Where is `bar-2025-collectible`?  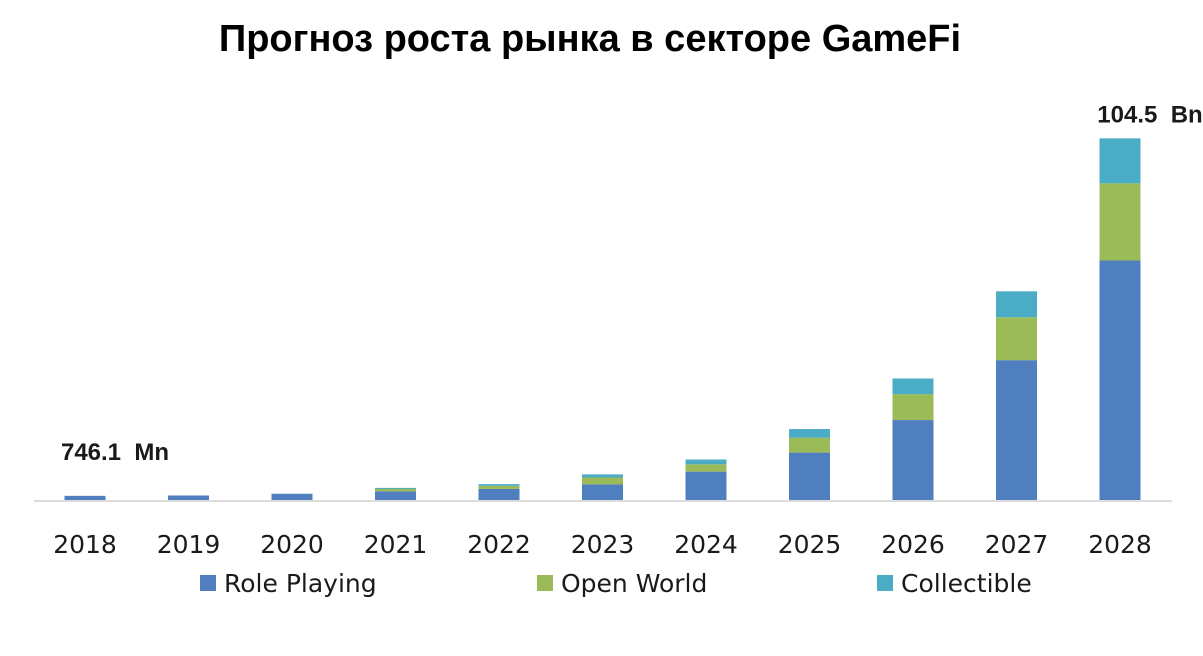 bar-2025-collectible is located at coordinates (809, 433).